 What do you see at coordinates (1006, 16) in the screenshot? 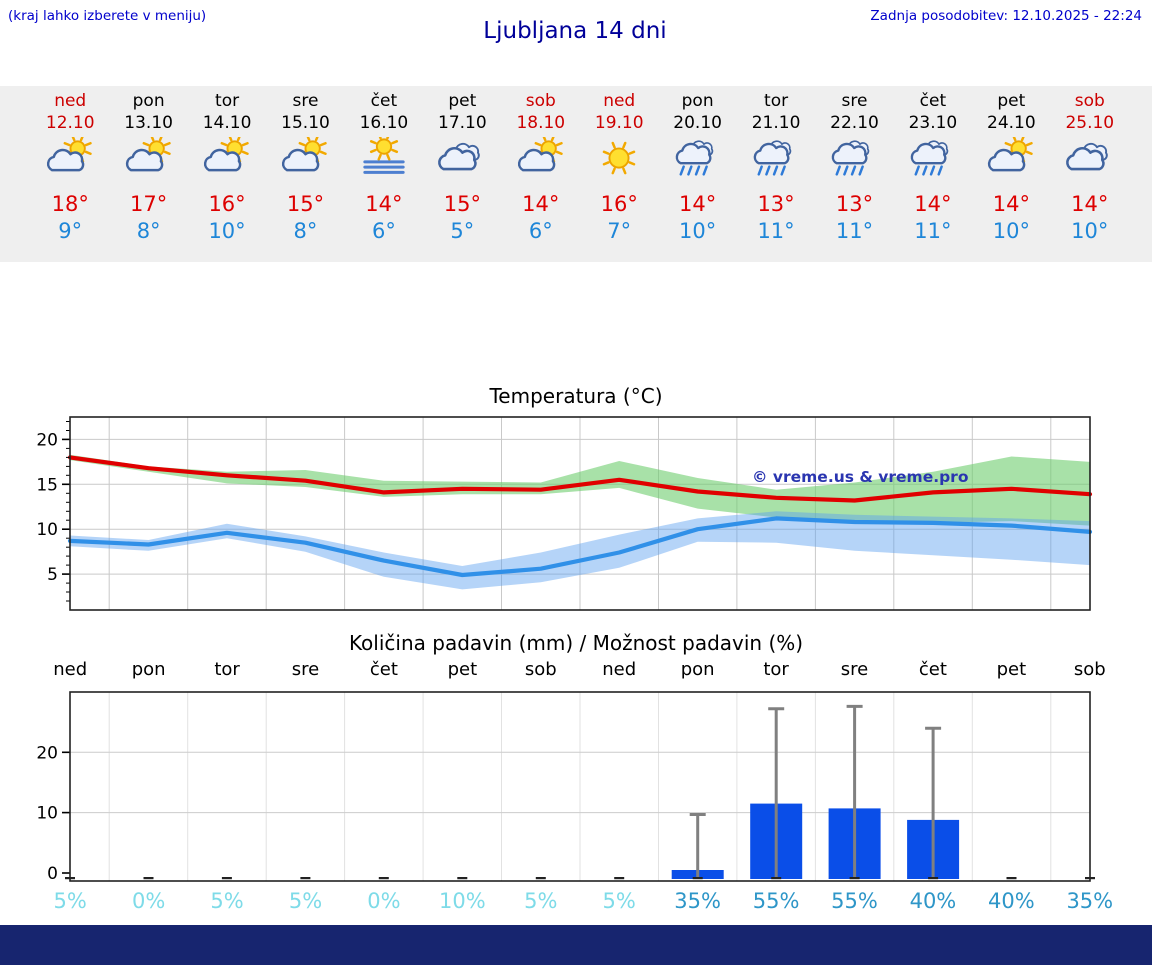
I see `last-update: Zadnja posodobitev: 12.10.2025 - 22:24` at bounding box center [1006, 16].